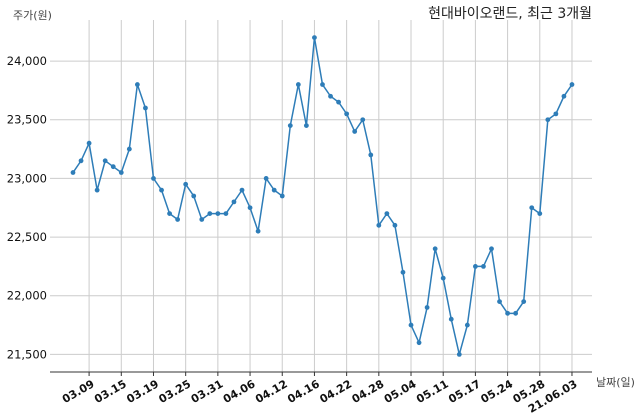 Image resolution: width=640 pixels, height=415 pixels. I want to click on y-tick-label: 21,500, so click(27, 354).